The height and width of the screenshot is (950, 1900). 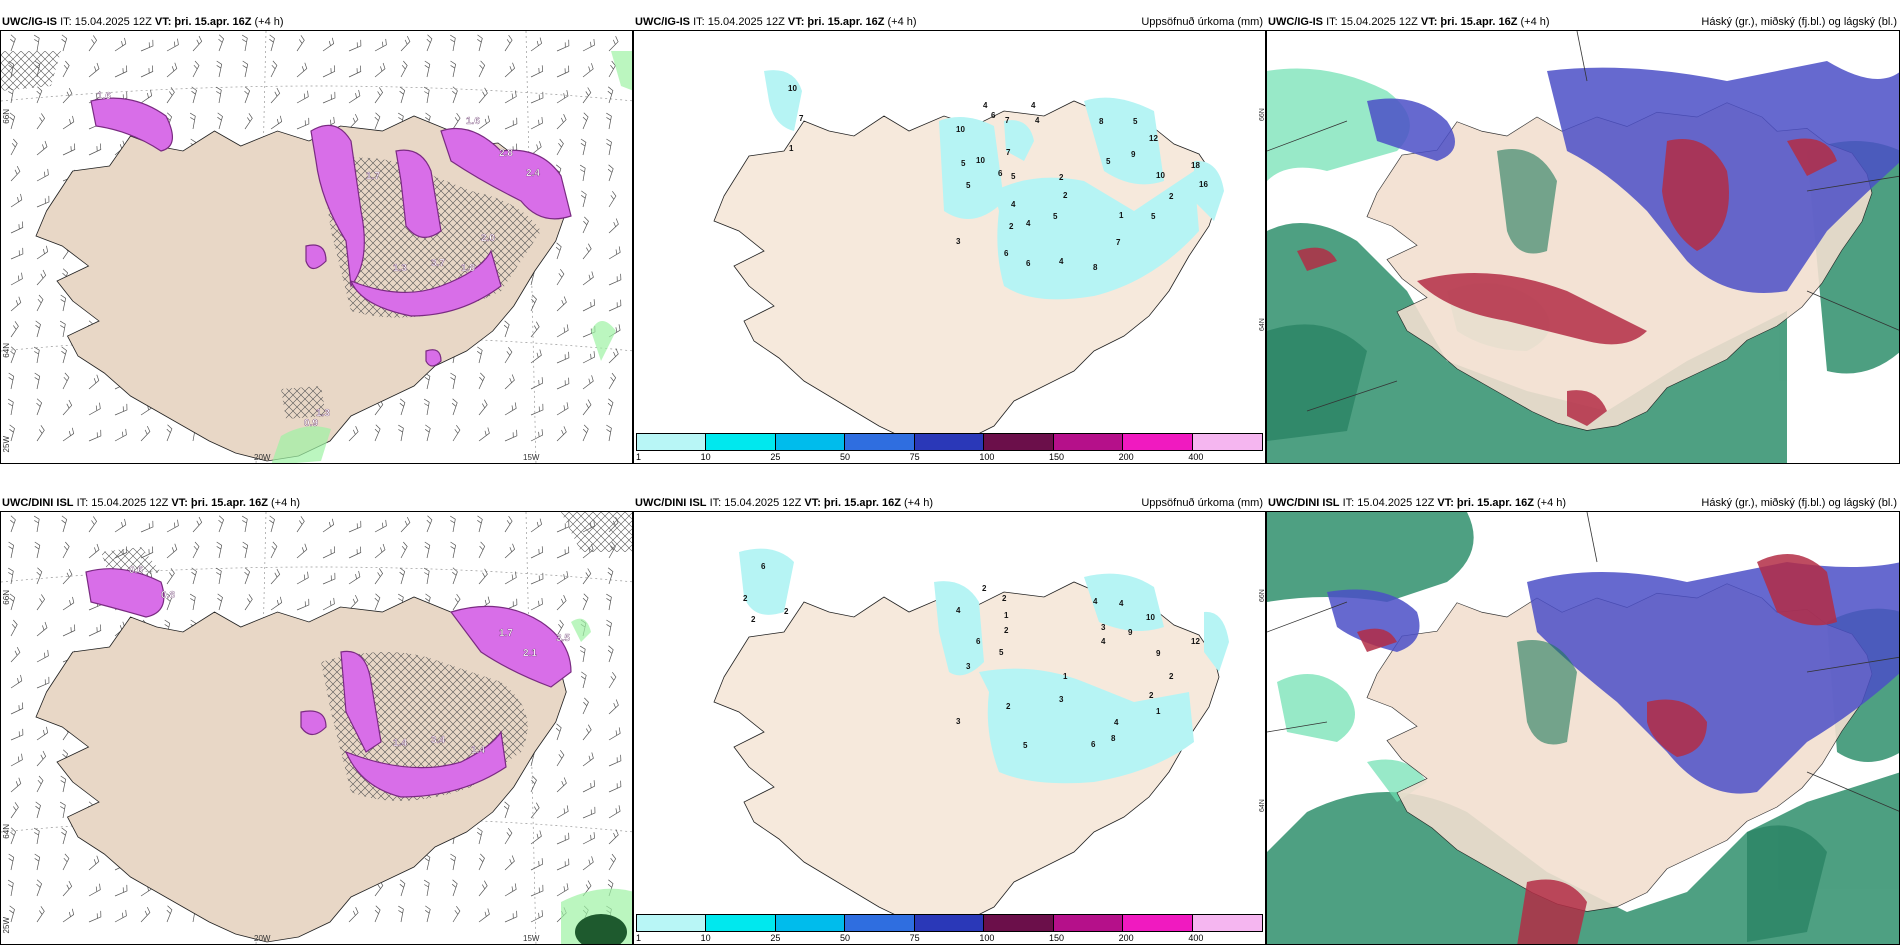 I want to click on map-value-label: 0.8, so click(x=168, y=595).